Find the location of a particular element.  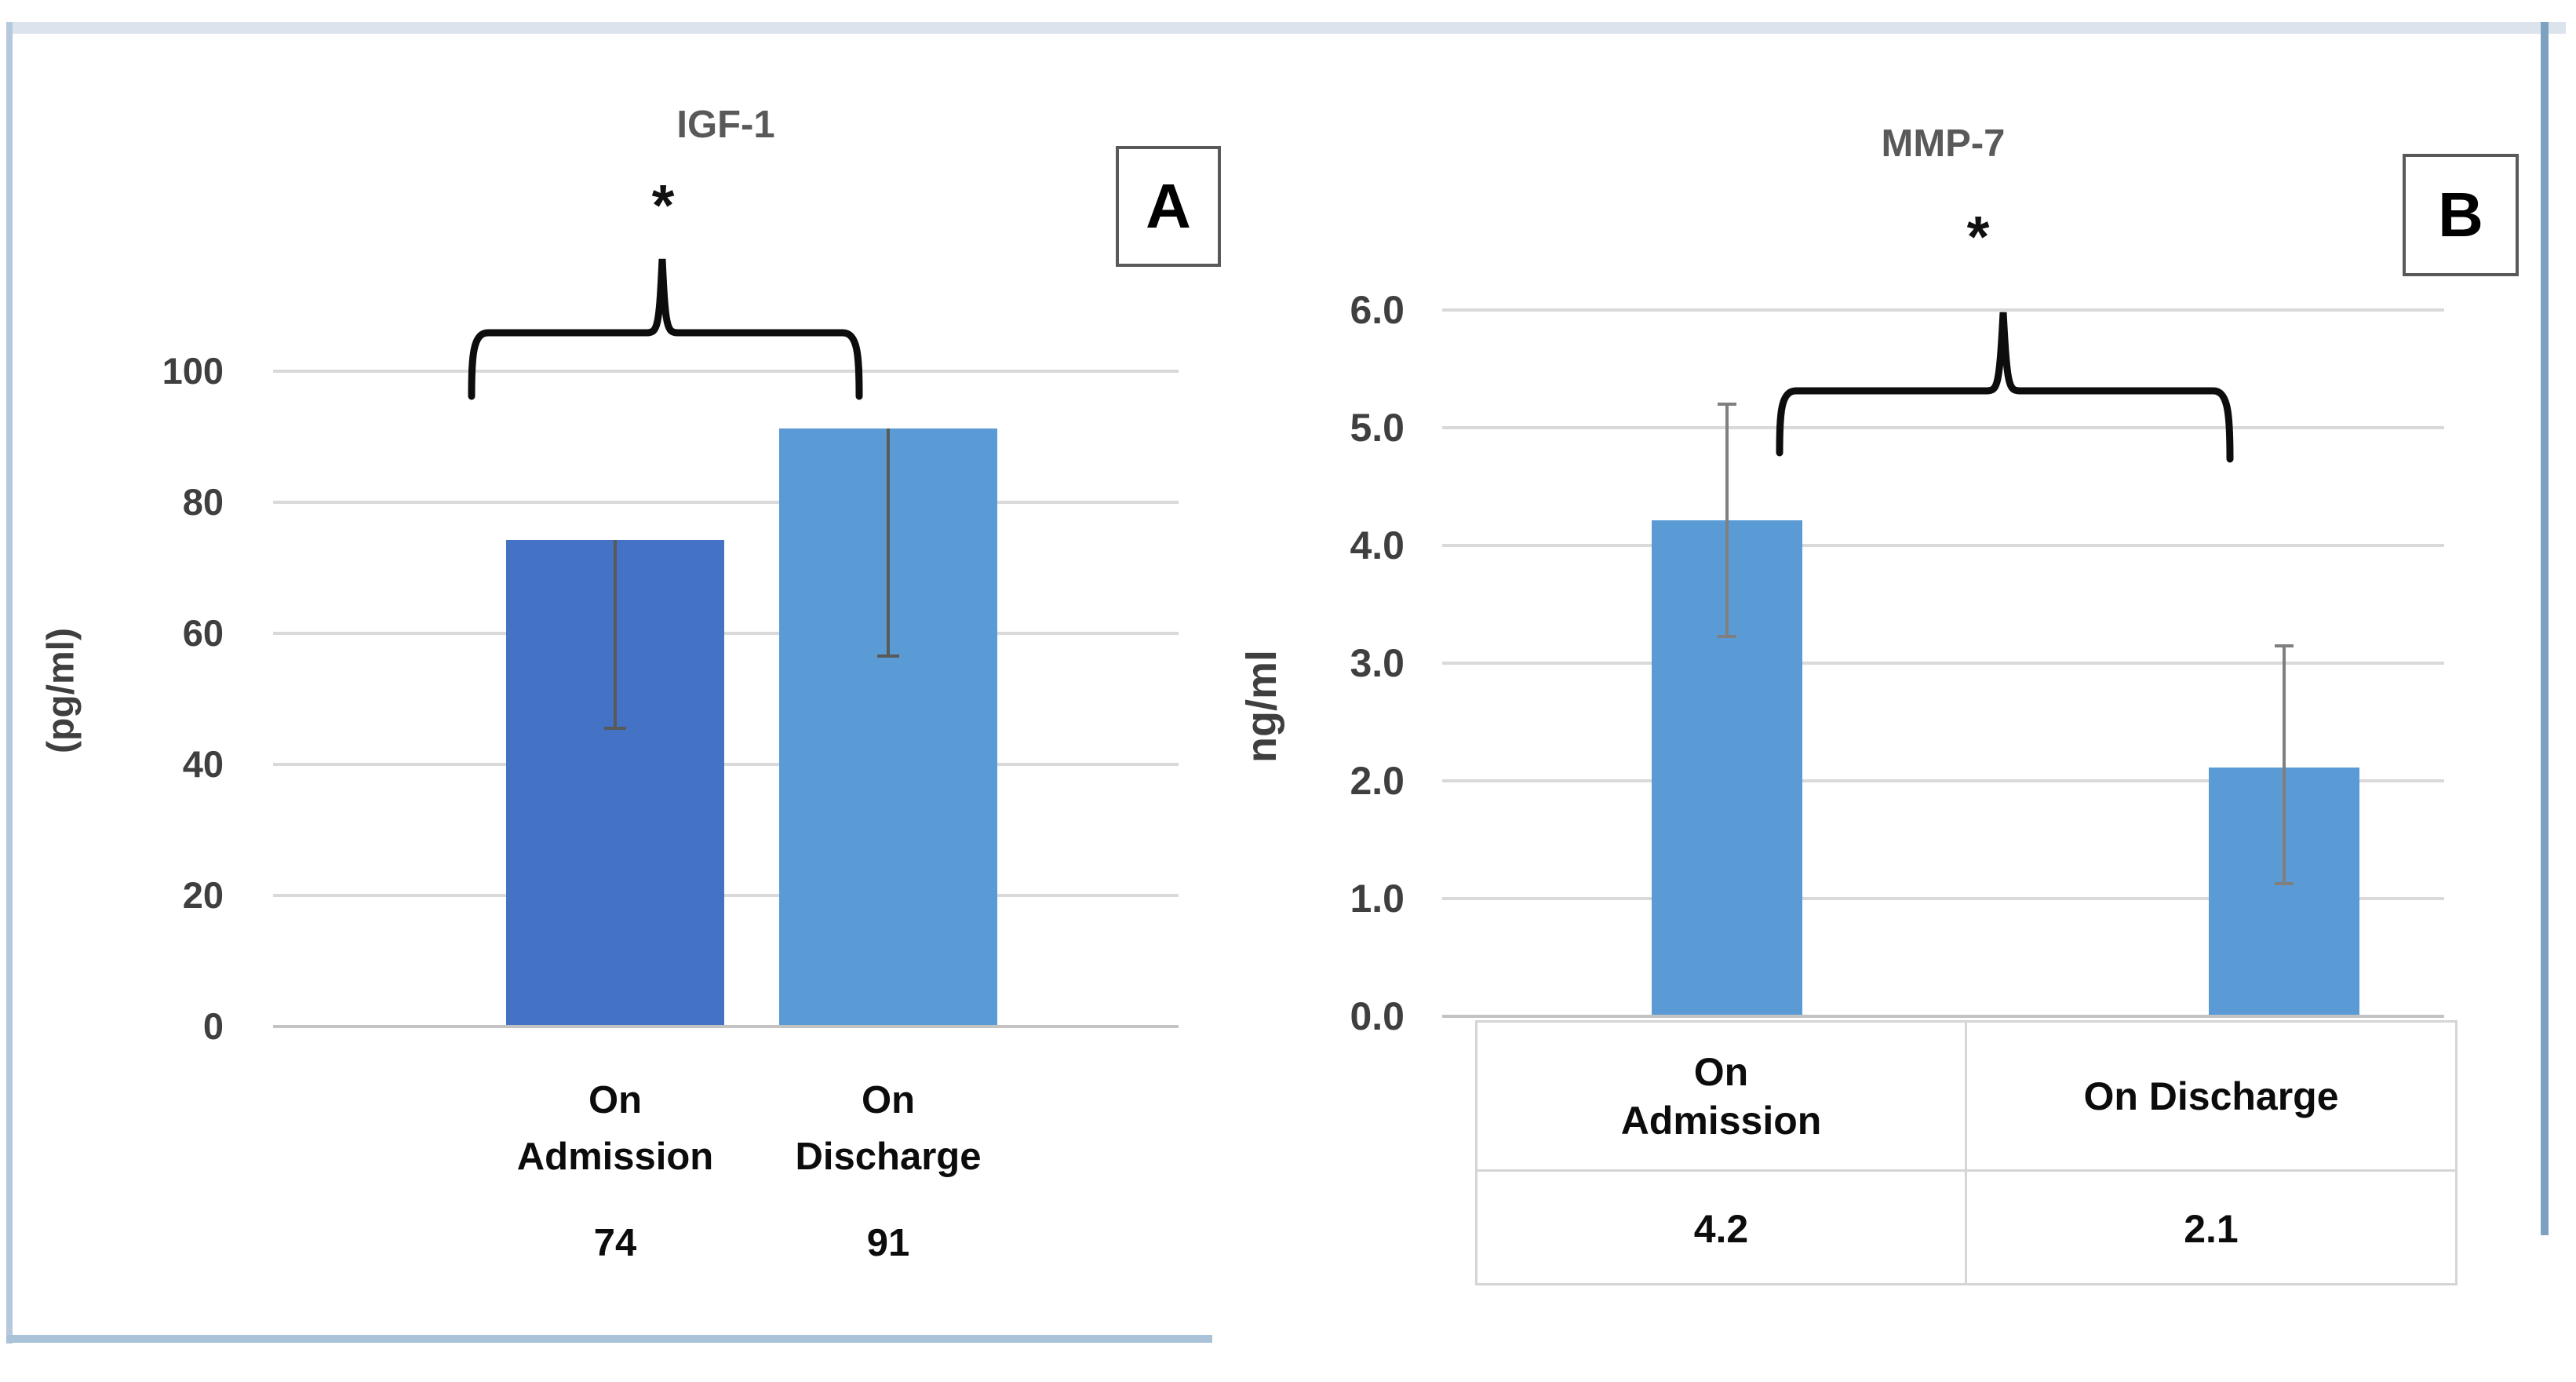

ytick-b-3: 3.0 is located at coordinates (1377, 663).